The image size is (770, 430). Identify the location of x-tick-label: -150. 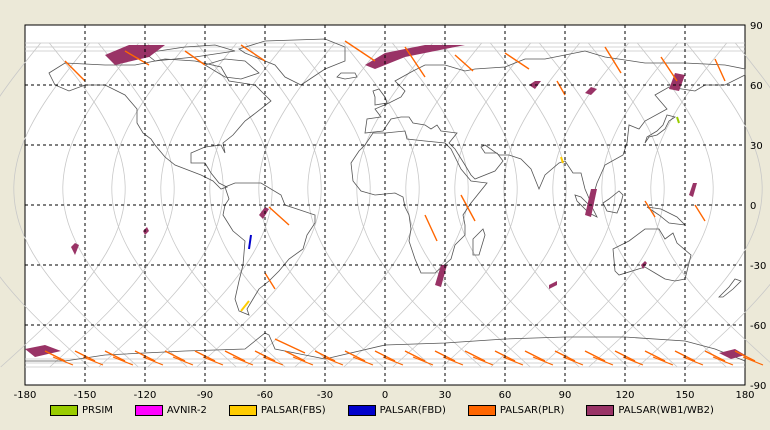
(85, 395).